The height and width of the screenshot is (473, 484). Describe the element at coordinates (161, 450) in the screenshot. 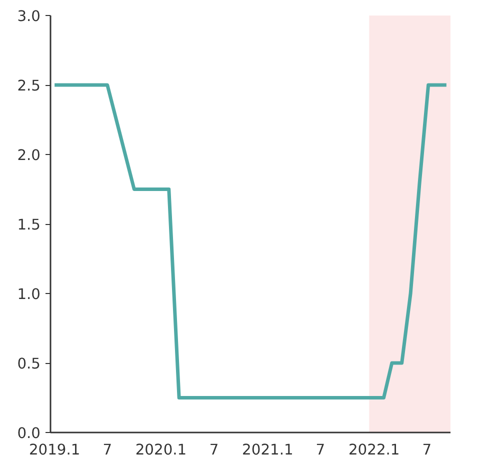

I see `x-tick-label: 2020.1` at that location.